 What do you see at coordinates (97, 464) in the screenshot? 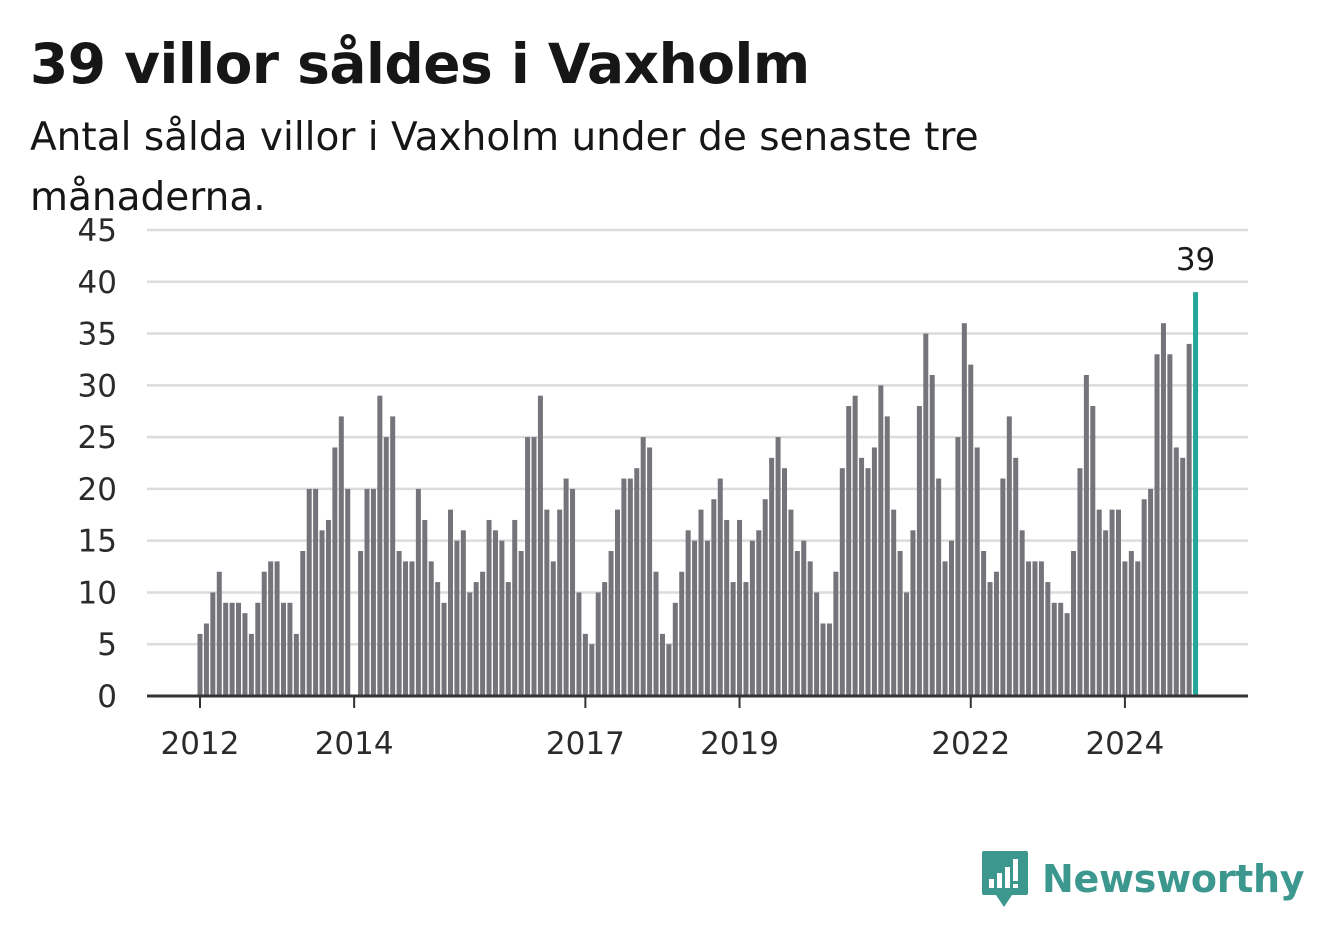
I see `y-axis-tick-labels: 0 5 10 15 20 25 30 35 40 45` at bounding box center [97, 464].